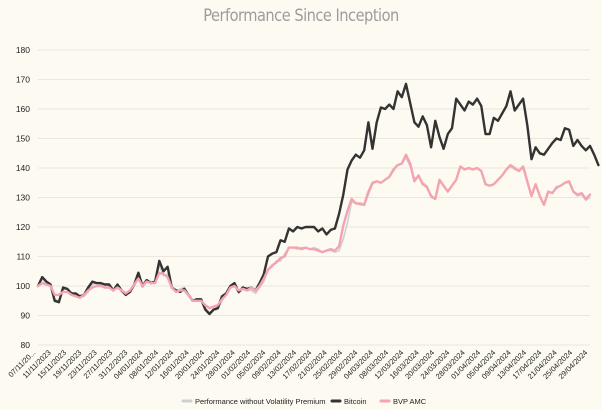 The width and height of the screenshot is (602, 410). What do you see at coordinates (410, 401) in the screenshot?
I see `legend-label: BVP AMC` at bounding box center [410, 401].